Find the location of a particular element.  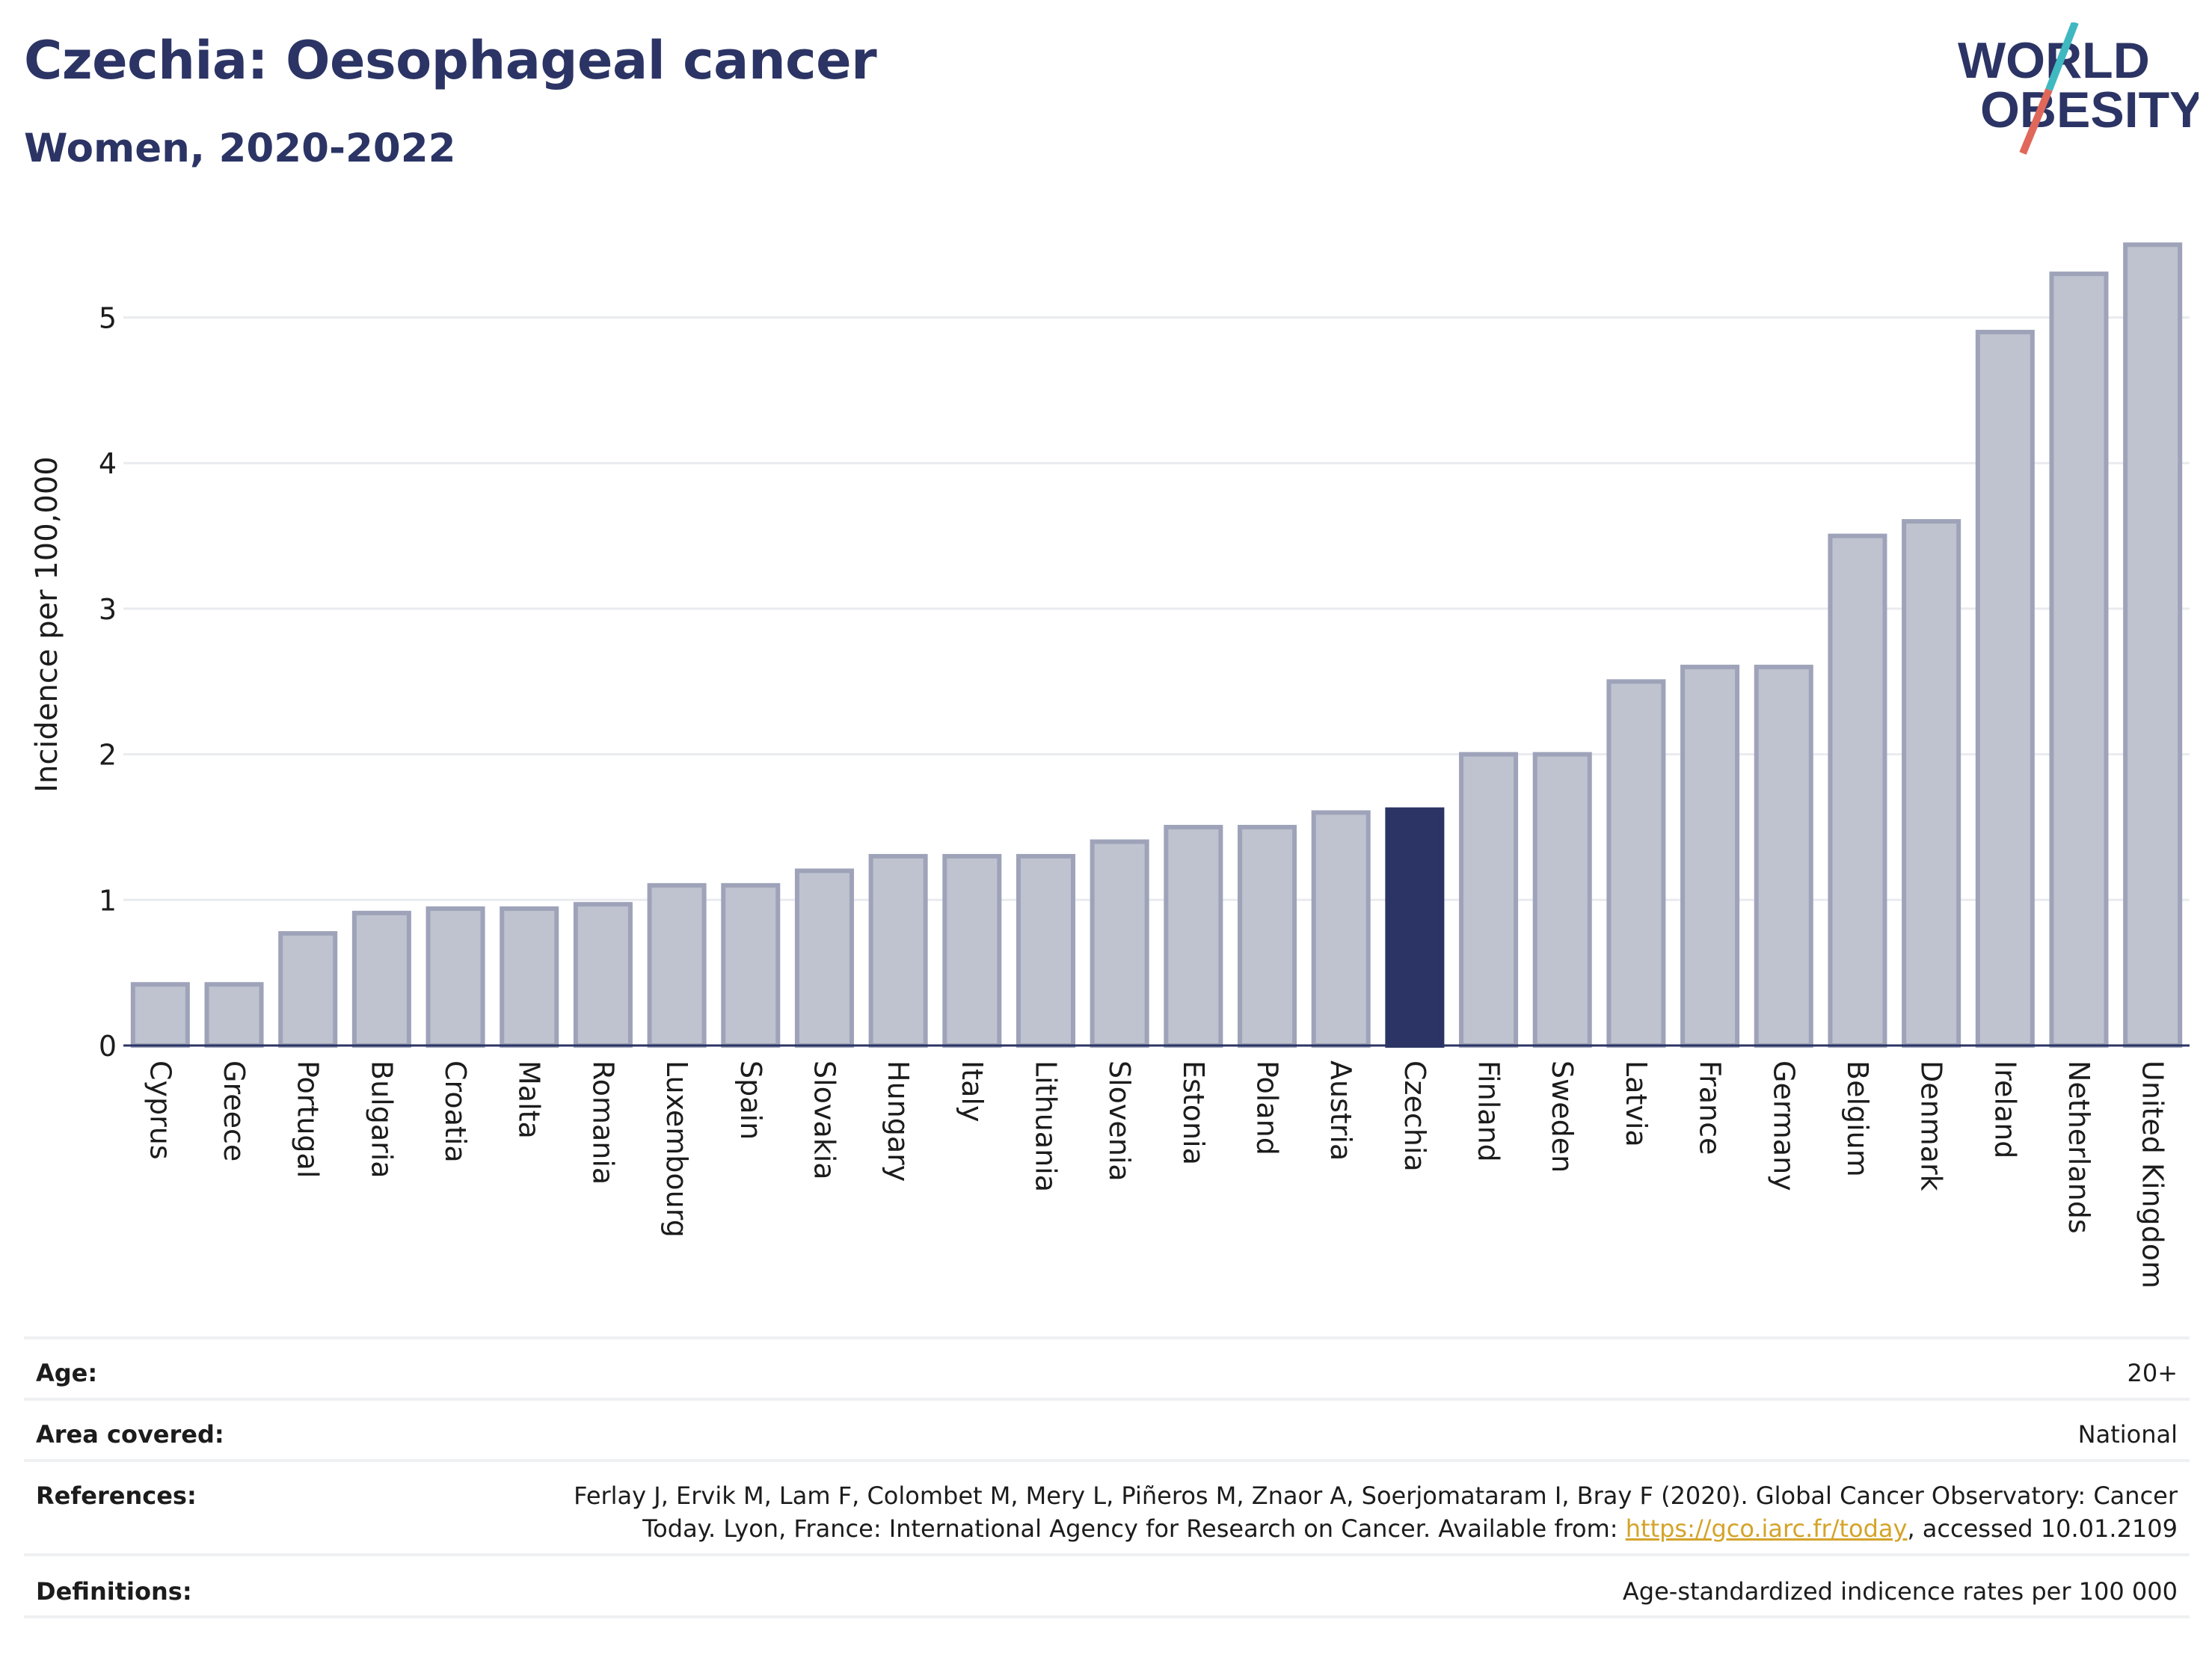

references-label: References: is located at coordinates (116, 1495).